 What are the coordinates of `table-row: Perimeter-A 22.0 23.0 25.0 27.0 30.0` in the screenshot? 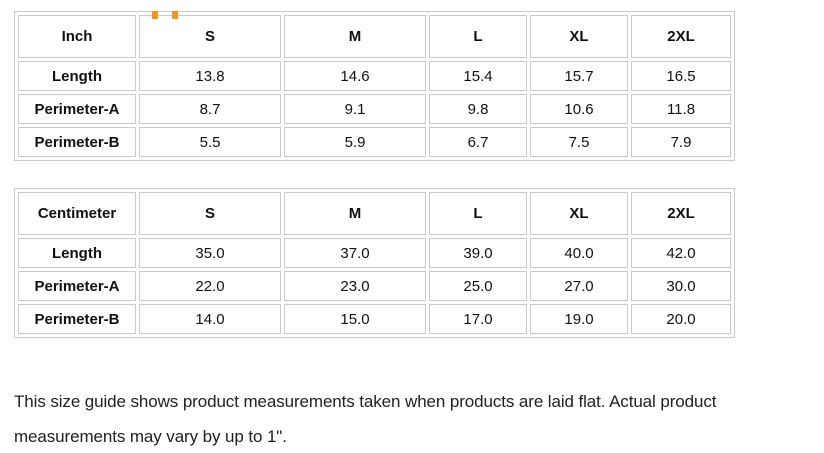 It's located at (374, 286).